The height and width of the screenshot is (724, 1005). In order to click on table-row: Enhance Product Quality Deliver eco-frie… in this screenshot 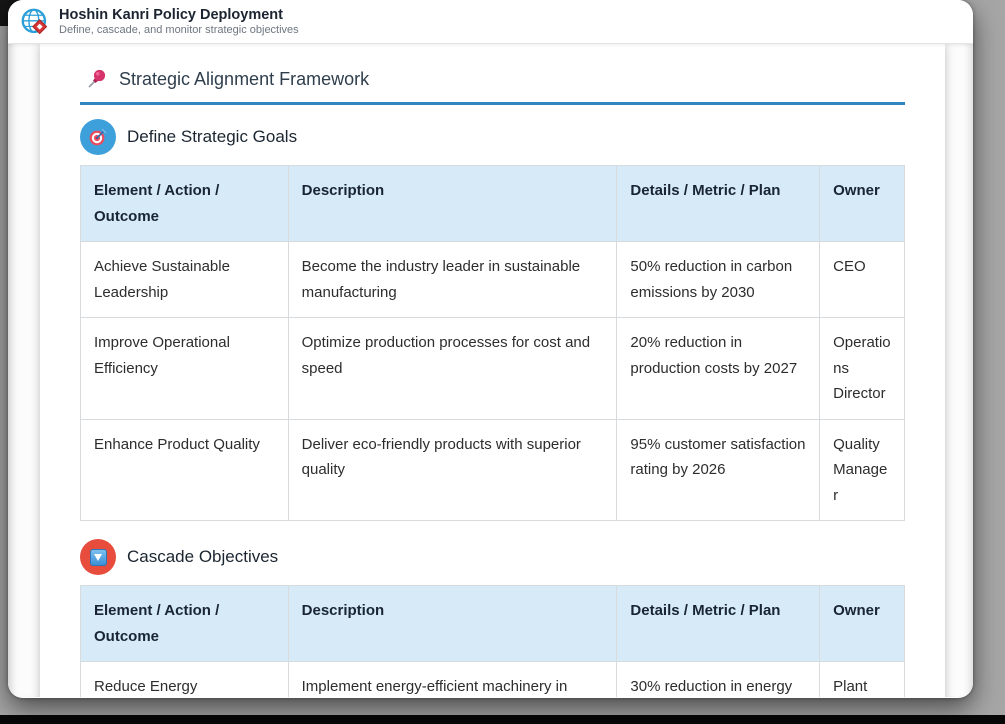, I will do `click(492, 469)`.